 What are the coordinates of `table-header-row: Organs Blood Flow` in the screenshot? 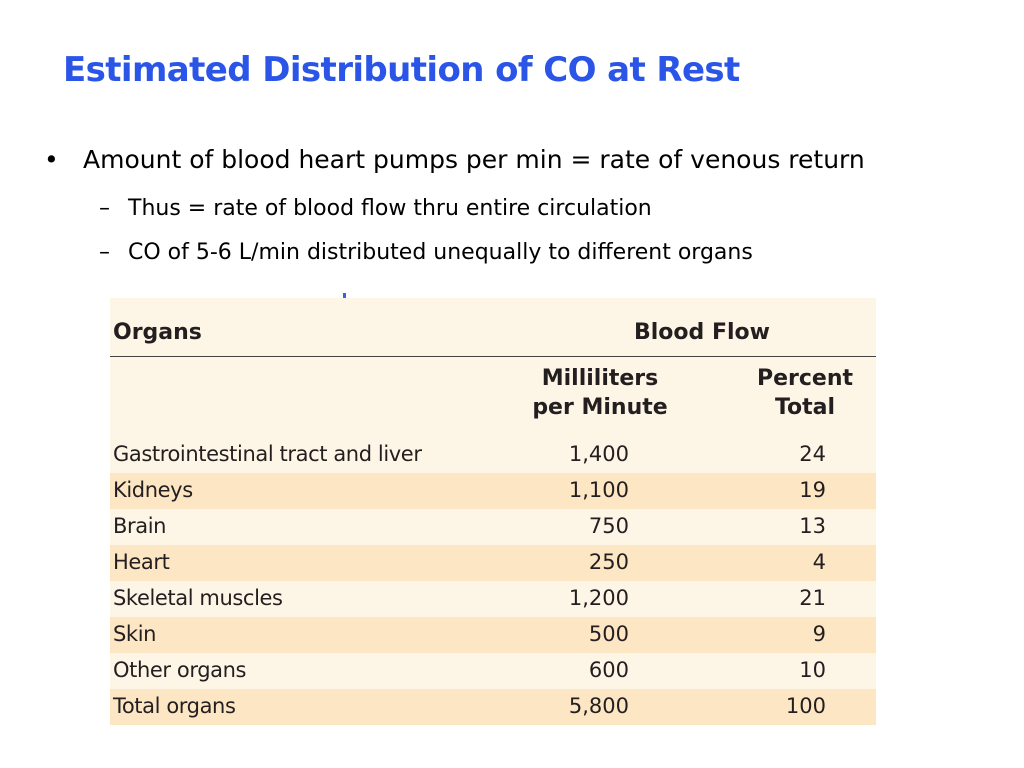 It's located at (493, 327).